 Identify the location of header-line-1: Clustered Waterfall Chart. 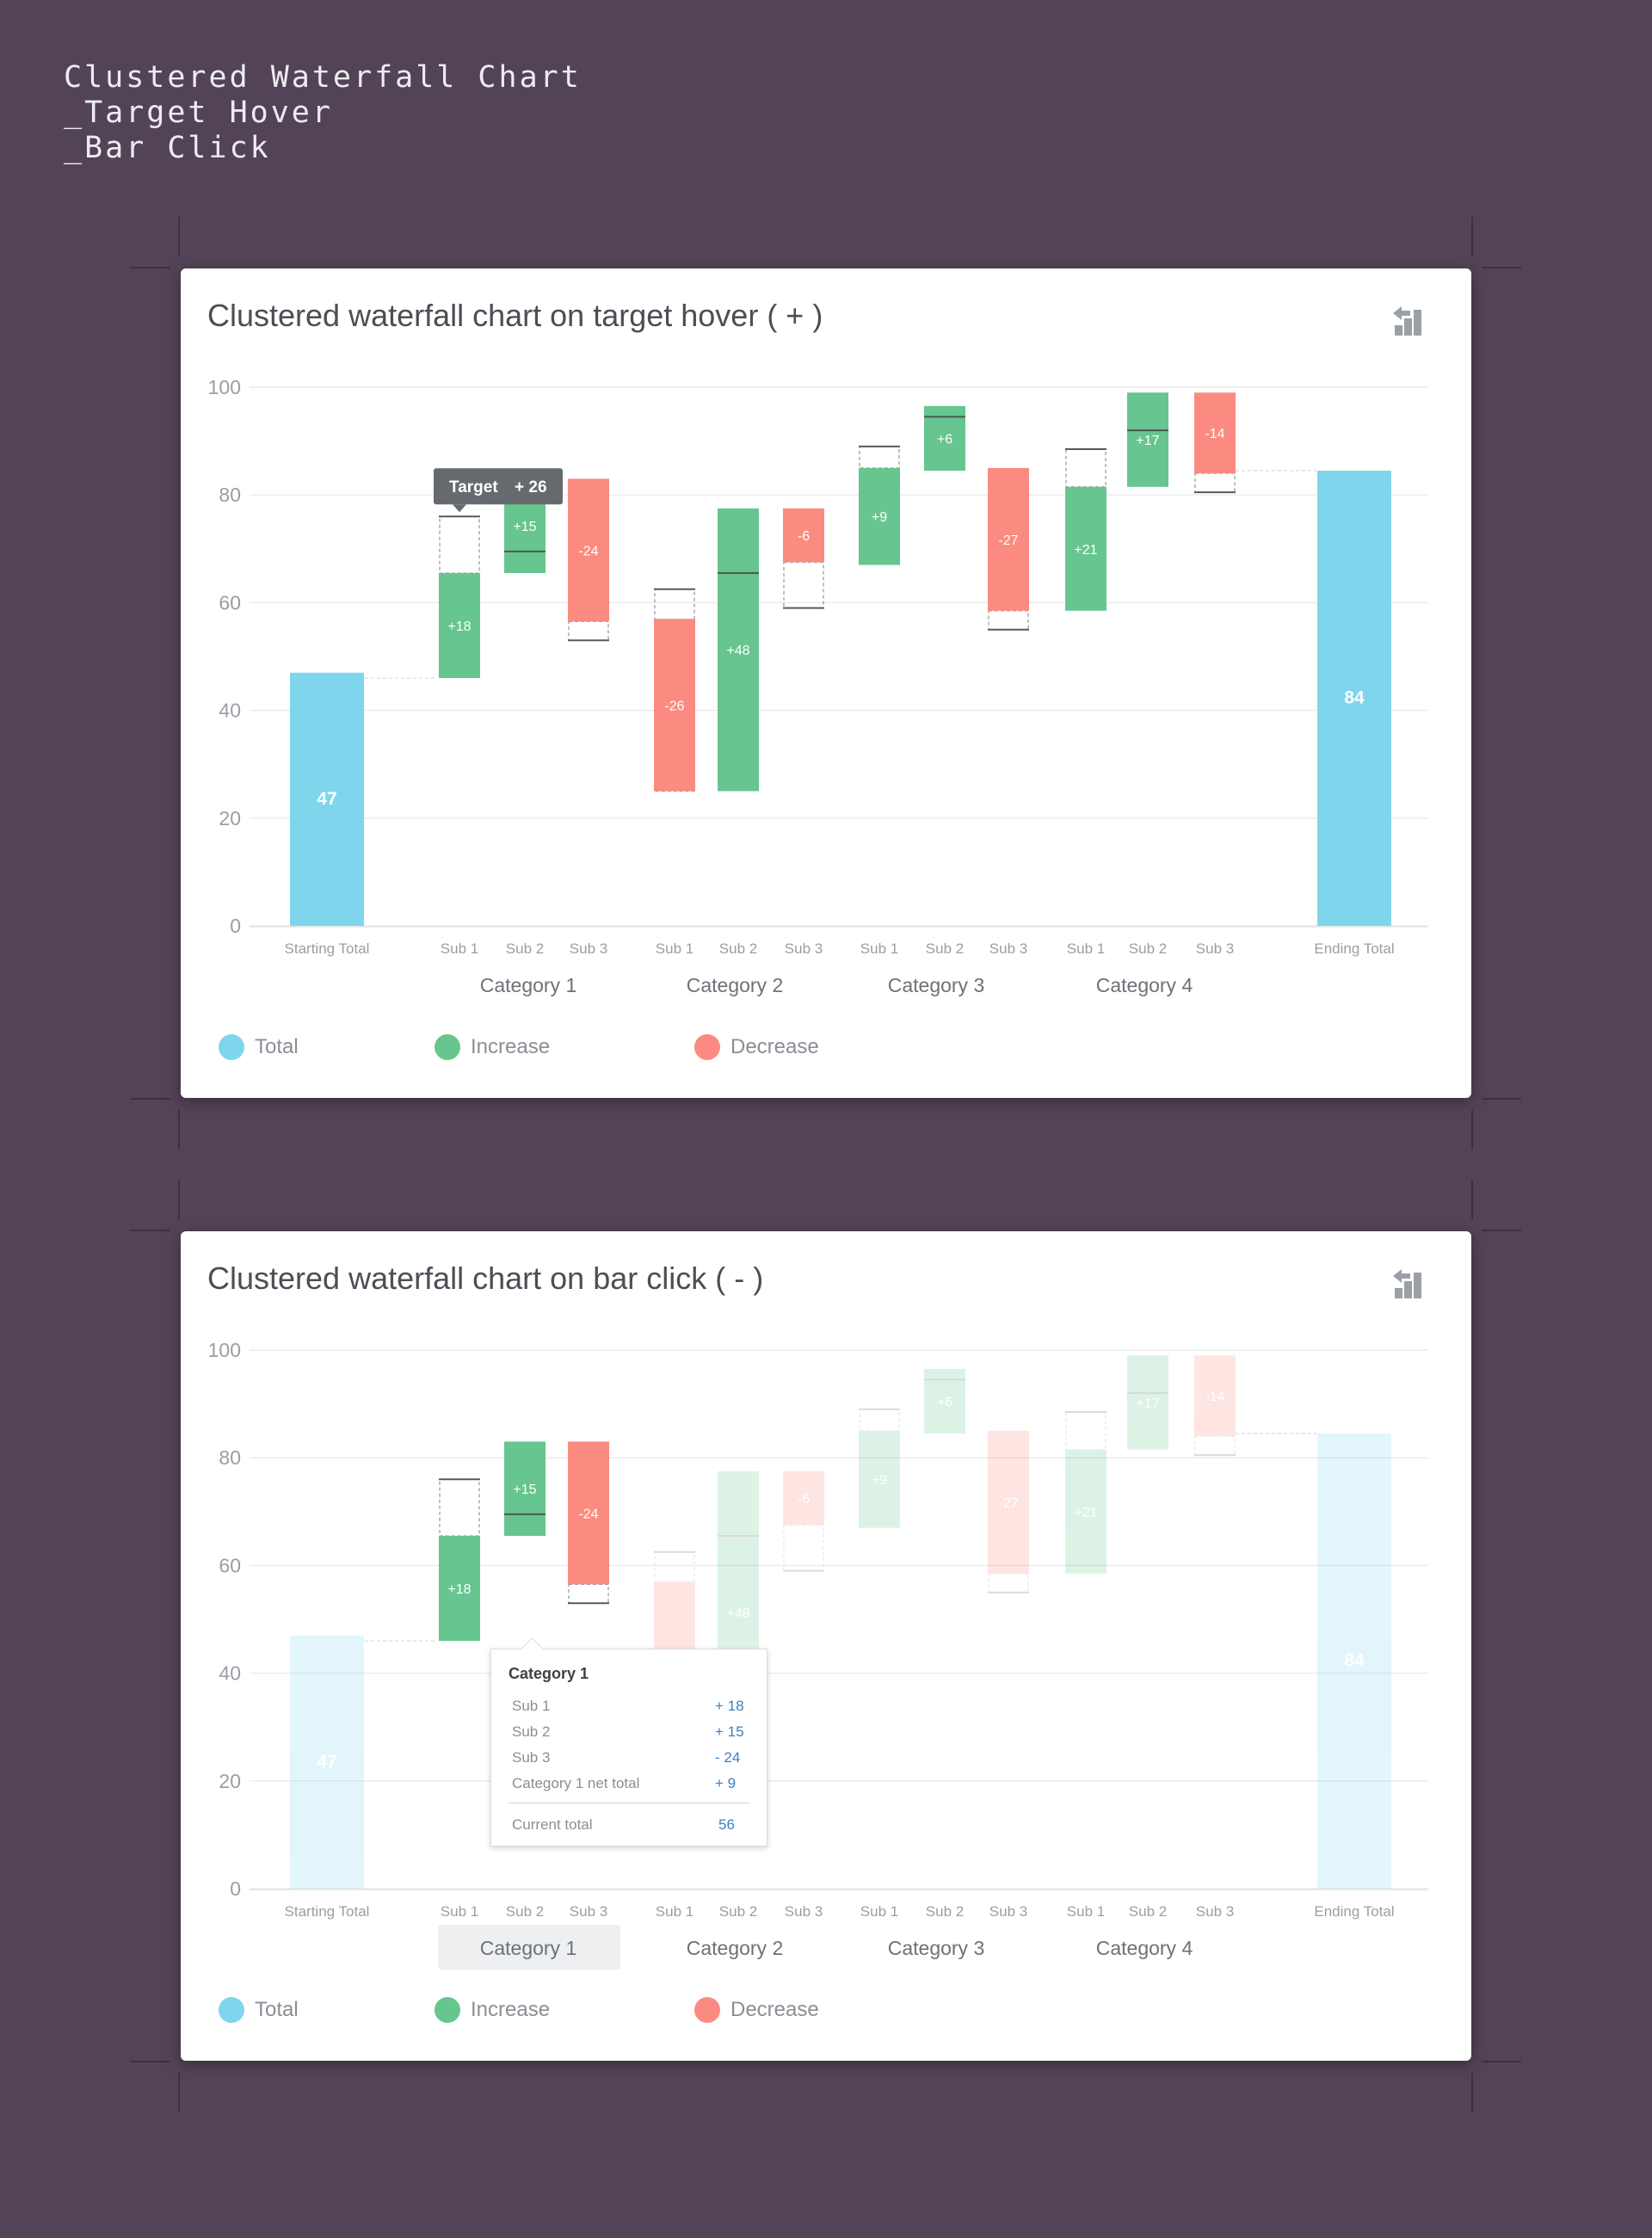
(323, 77).